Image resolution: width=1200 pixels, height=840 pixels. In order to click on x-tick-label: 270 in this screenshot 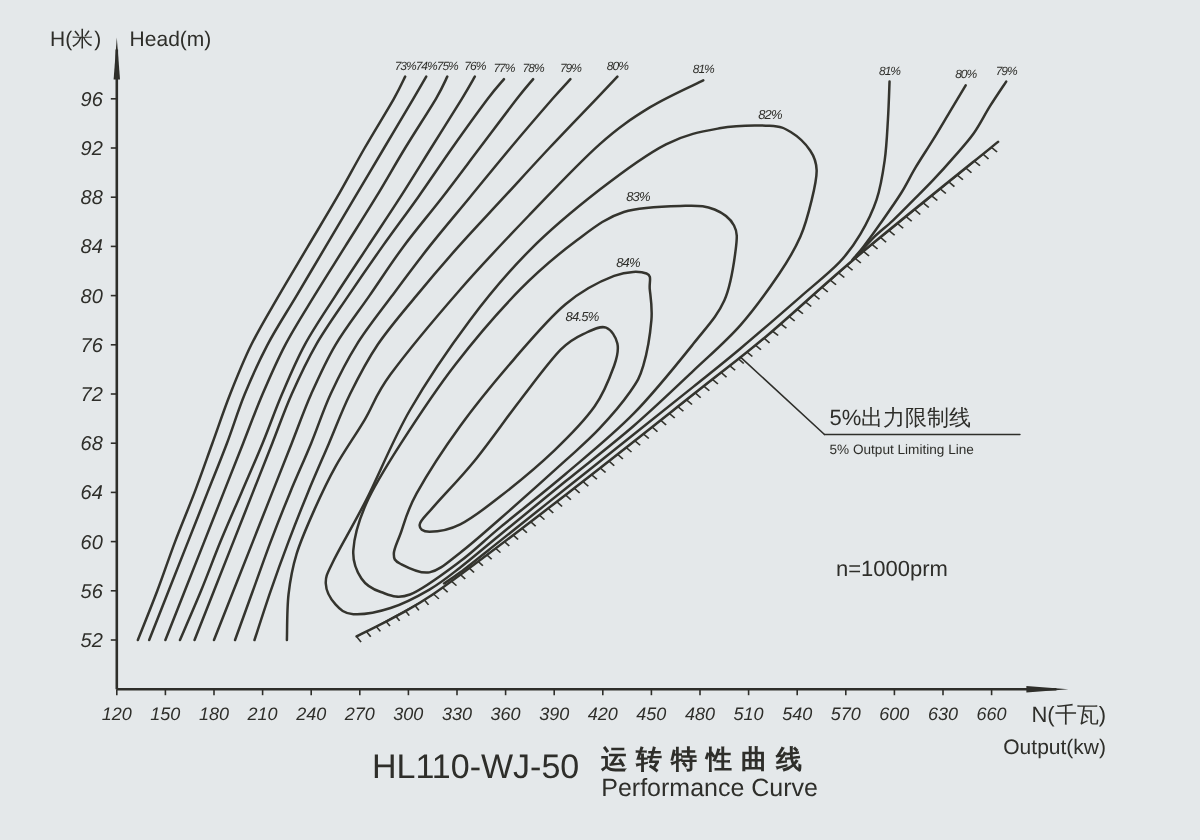, I will do `click(358, 714)`.